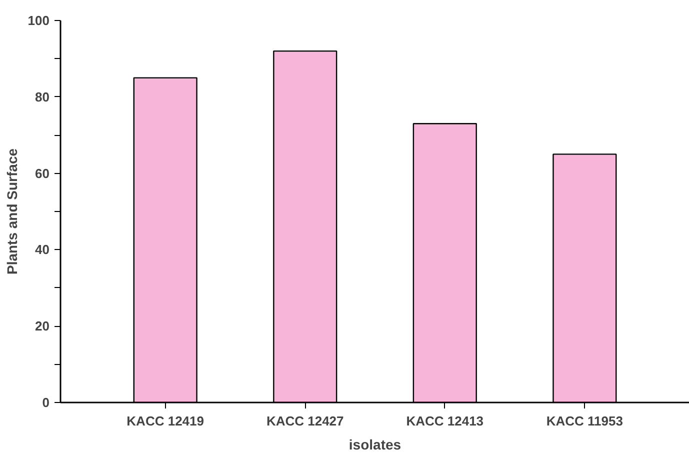 This screenshot has width=689, height=455. I want to click on x-tick-label: KACC 12427, so click(305, 421).